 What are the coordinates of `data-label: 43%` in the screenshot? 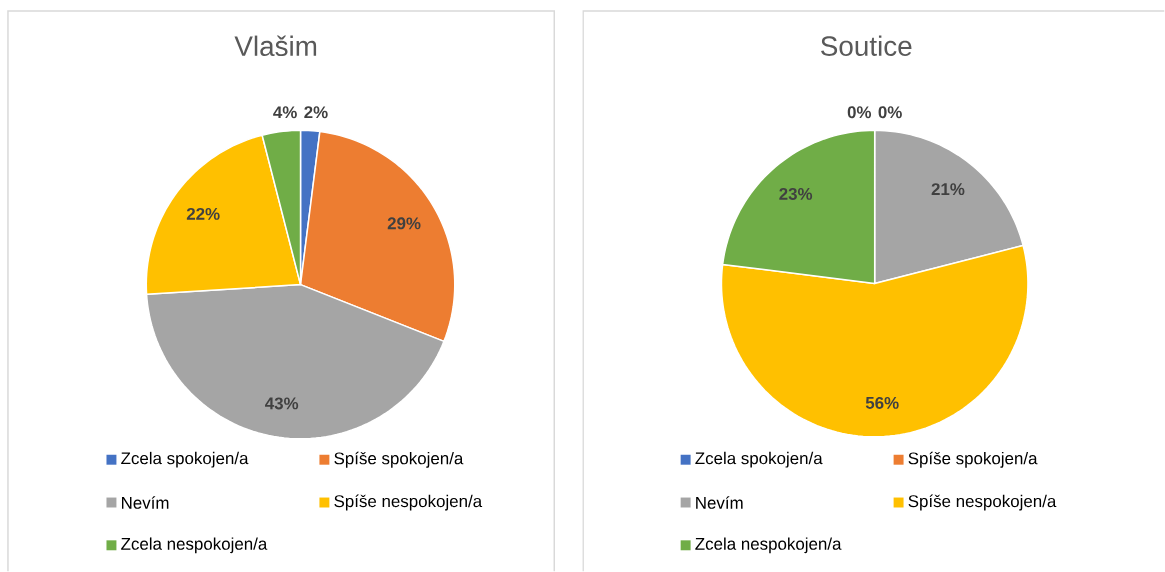 It's located at (282, 403).